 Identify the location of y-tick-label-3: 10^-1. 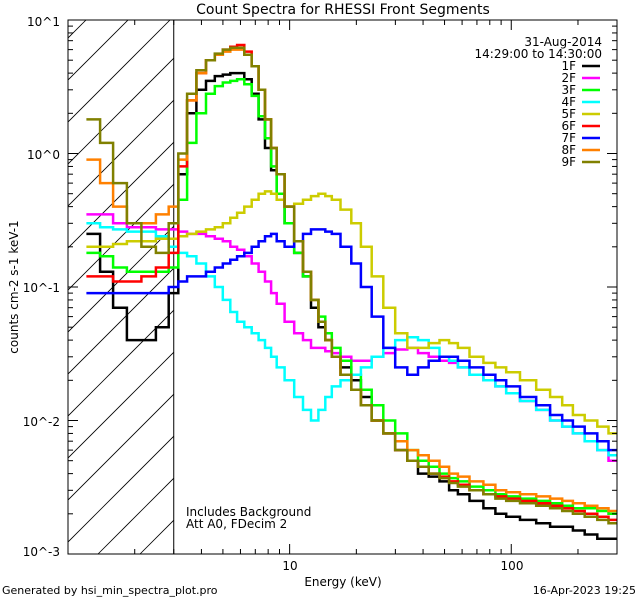
(41, 288).